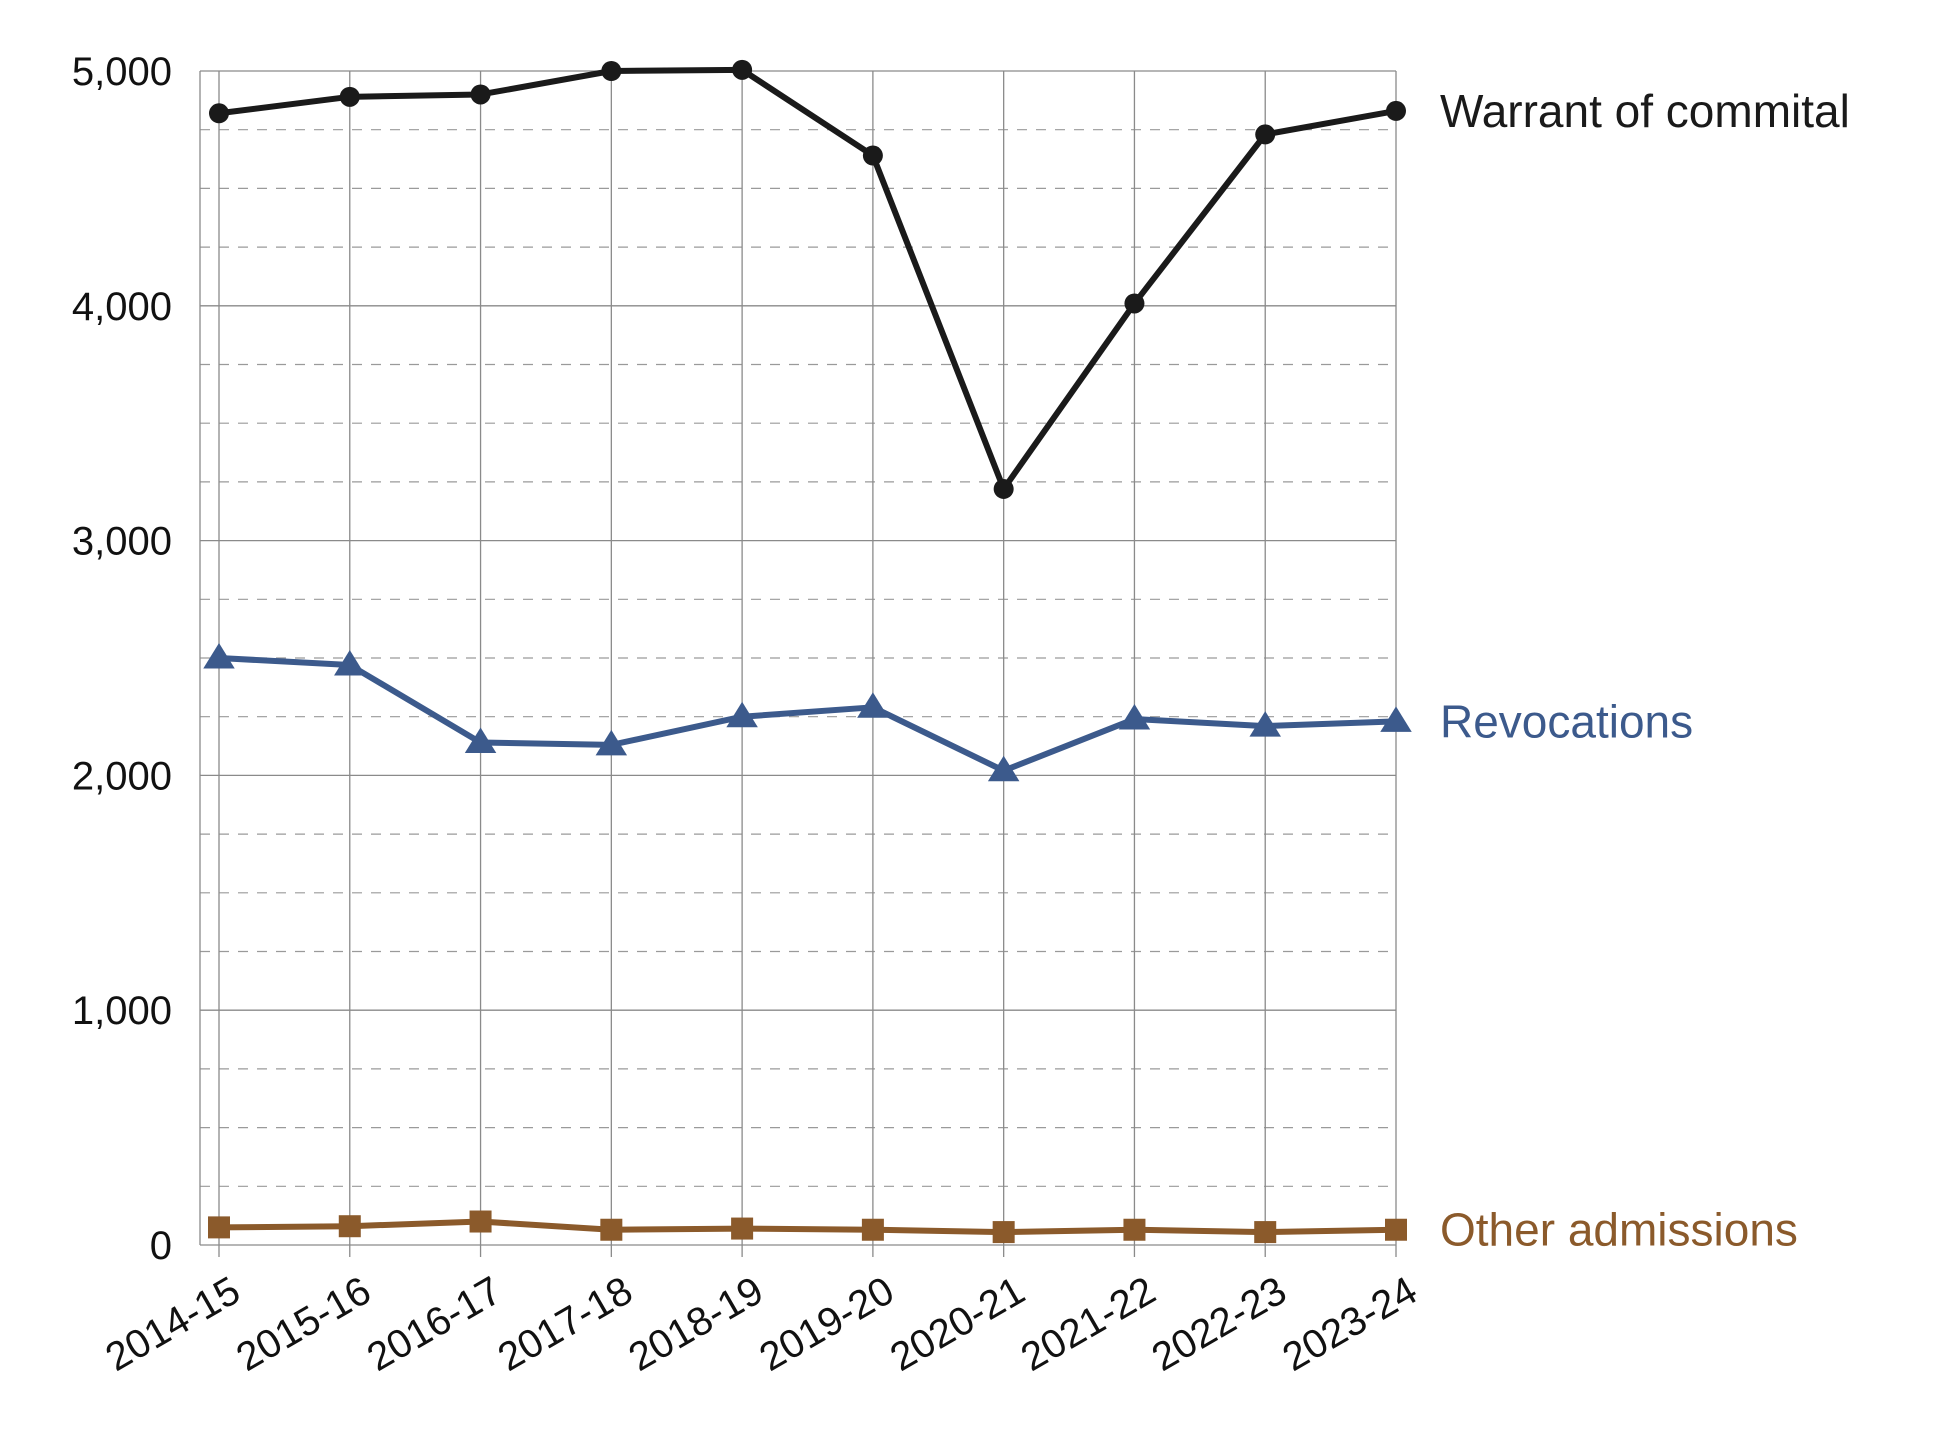 The height and width of the screenshot is (1456, 1950). Describe the element at coordinates (122, 307) in the screenshot. I see `y-tick-label: 4,000` at that location.